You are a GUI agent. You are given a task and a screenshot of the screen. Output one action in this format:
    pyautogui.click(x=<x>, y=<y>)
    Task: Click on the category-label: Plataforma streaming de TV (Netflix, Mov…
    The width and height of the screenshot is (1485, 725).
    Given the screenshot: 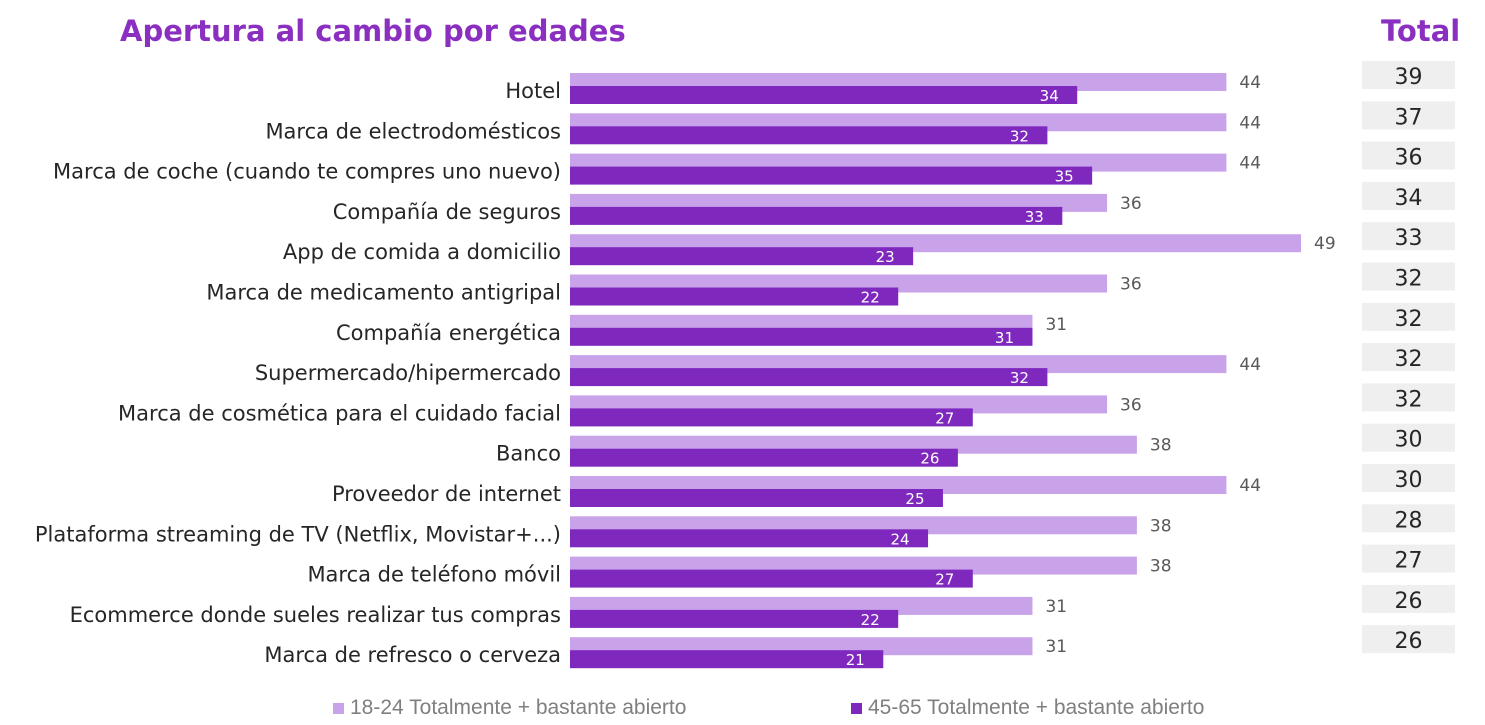 What is the action you would take?
    pyautogui.click(x=298, y=534)
    